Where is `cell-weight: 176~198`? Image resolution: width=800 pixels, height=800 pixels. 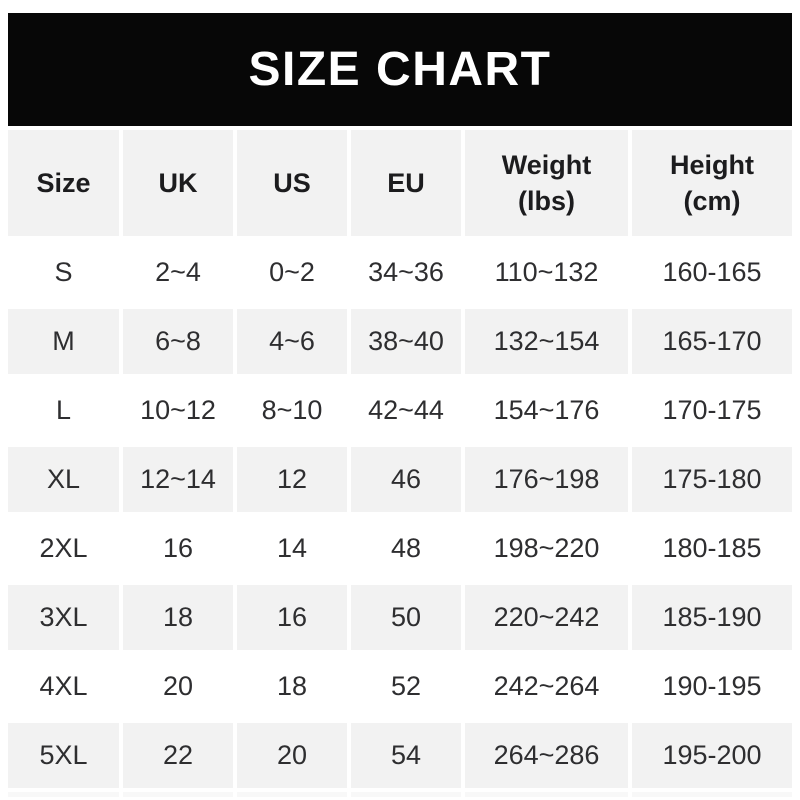 cell-weight: 176~198 is located at coordinates (546, 479).